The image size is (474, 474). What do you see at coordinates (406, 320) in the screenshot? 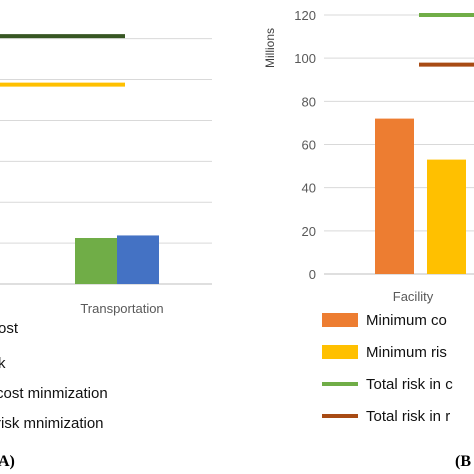
I see `legend-label: Minimum co` at bounding box center [406, 320].